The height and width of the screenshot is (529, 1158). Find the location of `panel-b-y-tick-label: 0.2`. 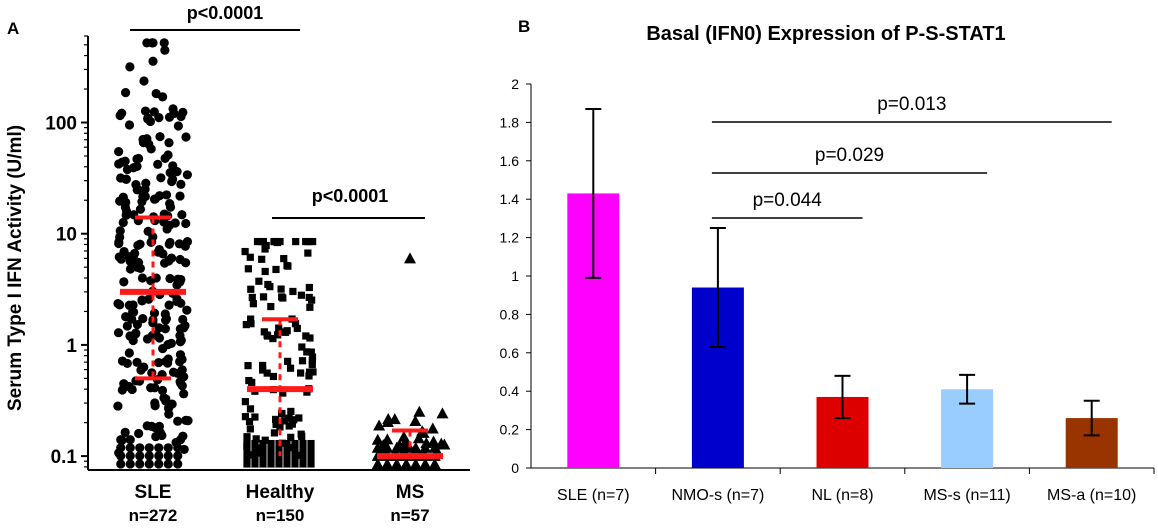

panel-b-y-tick-label: 0.2 is located at coordinates (510, 430).